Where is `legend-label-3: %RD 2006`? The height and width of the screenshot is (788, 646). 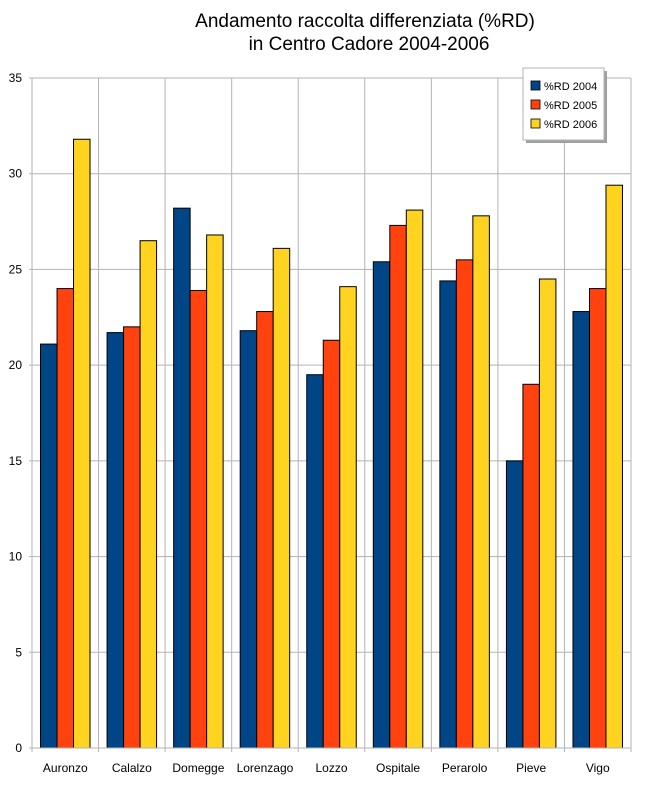 legend-label-3: %RD 2006 is located at coordinates (570, 125).